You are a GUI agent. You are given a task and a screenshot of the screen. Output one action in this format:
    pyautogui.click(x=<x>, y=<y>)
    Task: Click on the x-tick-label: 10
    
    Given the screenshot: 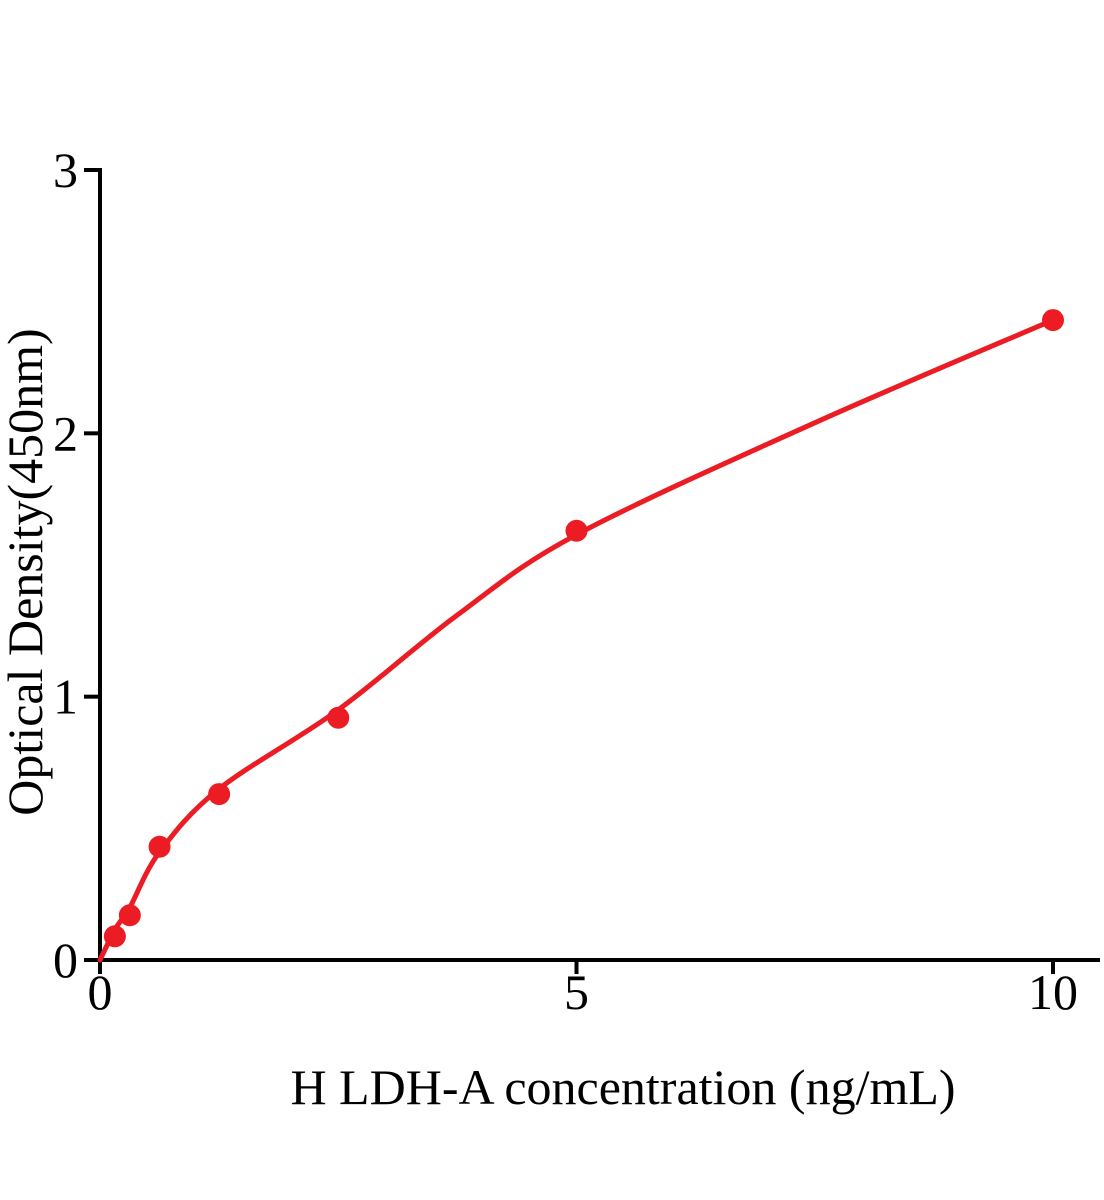 What is the action you would take?
    pyautogui.click(x=1053, y=992)
    